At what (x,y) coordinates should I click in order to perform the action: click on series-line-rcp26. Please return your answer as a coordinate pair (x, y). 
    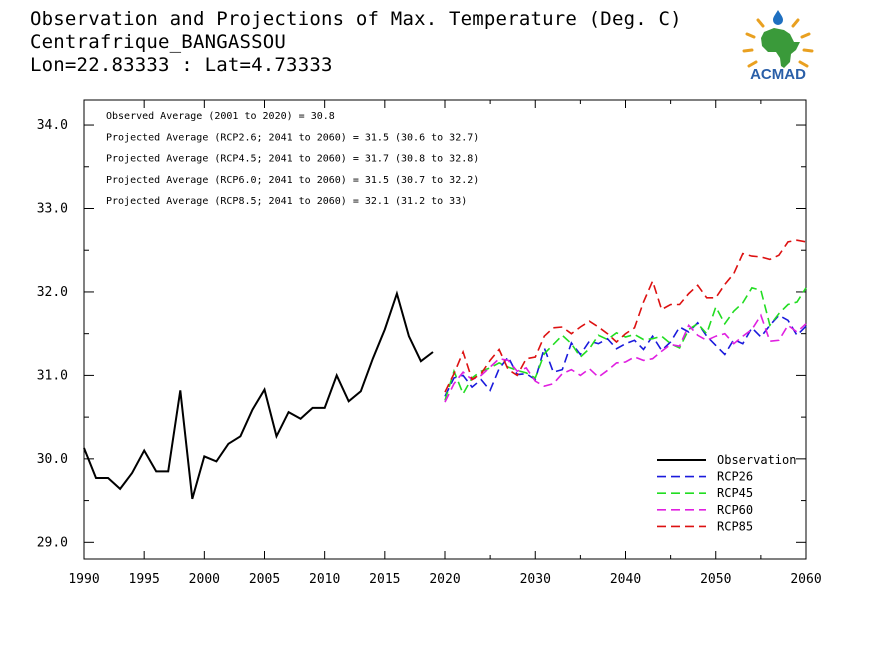
    Looking at the image, I should click on (625, 355).